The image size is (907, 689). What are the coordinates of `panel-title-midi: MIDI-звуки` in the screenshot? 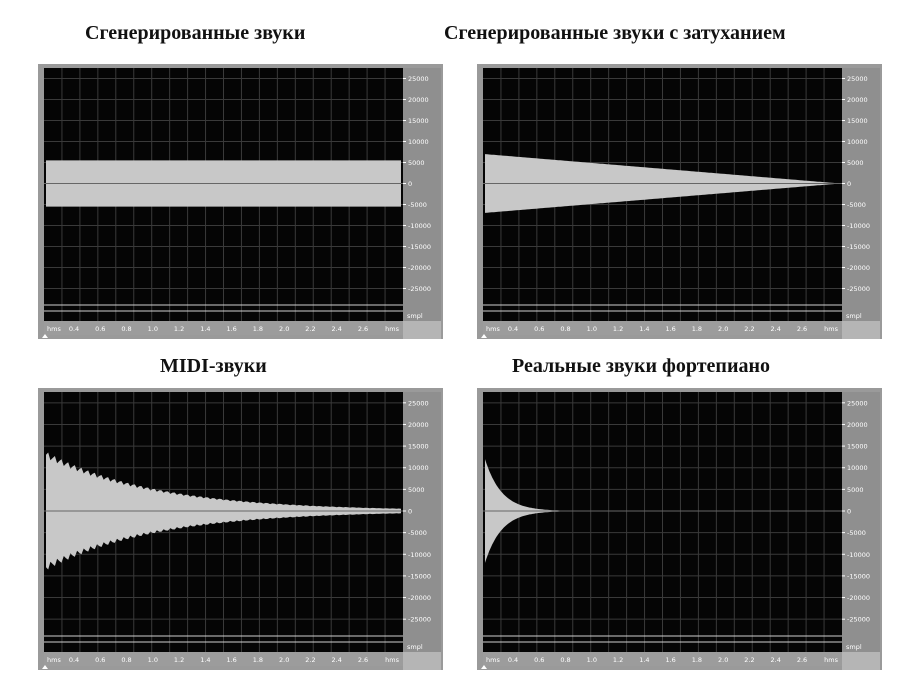 It's located at (213, 366).